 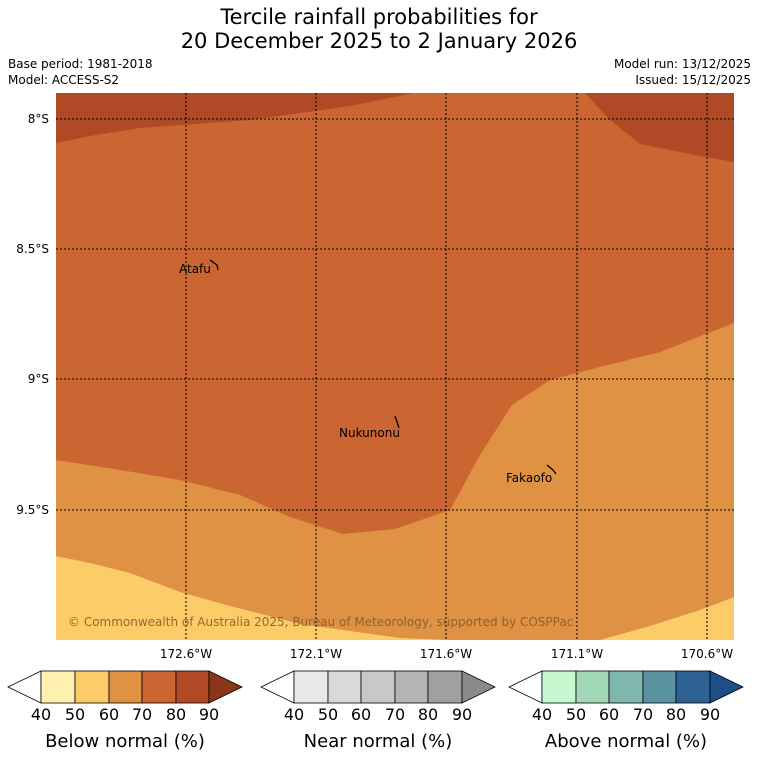 I want to click on legend-below-normal: 40 50 60 70 80 90 Below normal (%), so click(x=125, y=711).